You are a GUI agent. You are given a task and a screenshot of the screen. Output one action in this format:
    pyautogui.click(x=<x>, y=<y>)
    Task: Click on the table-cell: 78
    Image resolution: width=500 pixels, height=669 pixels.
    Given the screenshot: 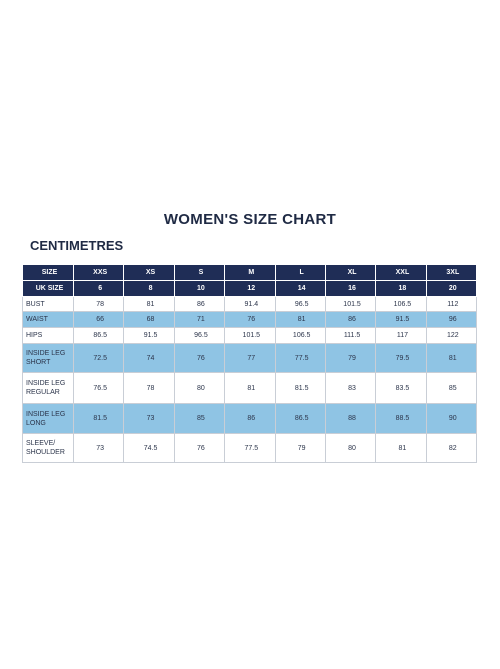 What is the action you would take?
    pyautogui.click(x=98, y=304)
    